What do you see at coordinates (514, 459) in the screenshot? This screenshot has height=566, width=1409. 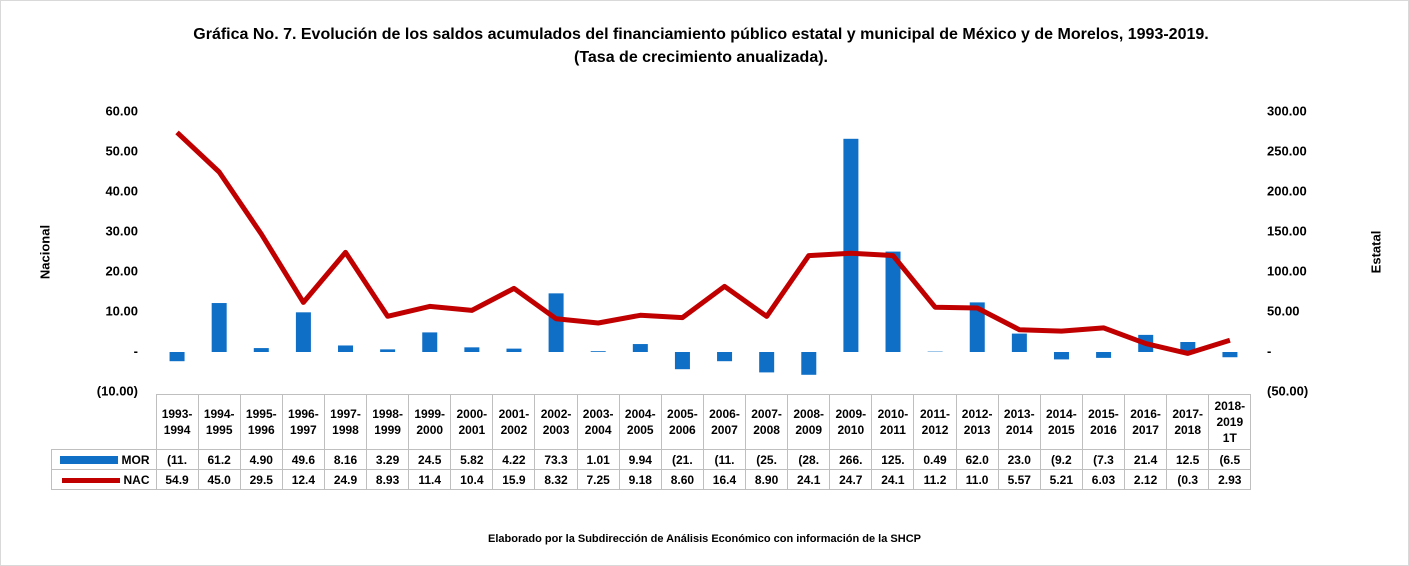 I see `value-cell: 4.22` at bounding box center [514, 459].